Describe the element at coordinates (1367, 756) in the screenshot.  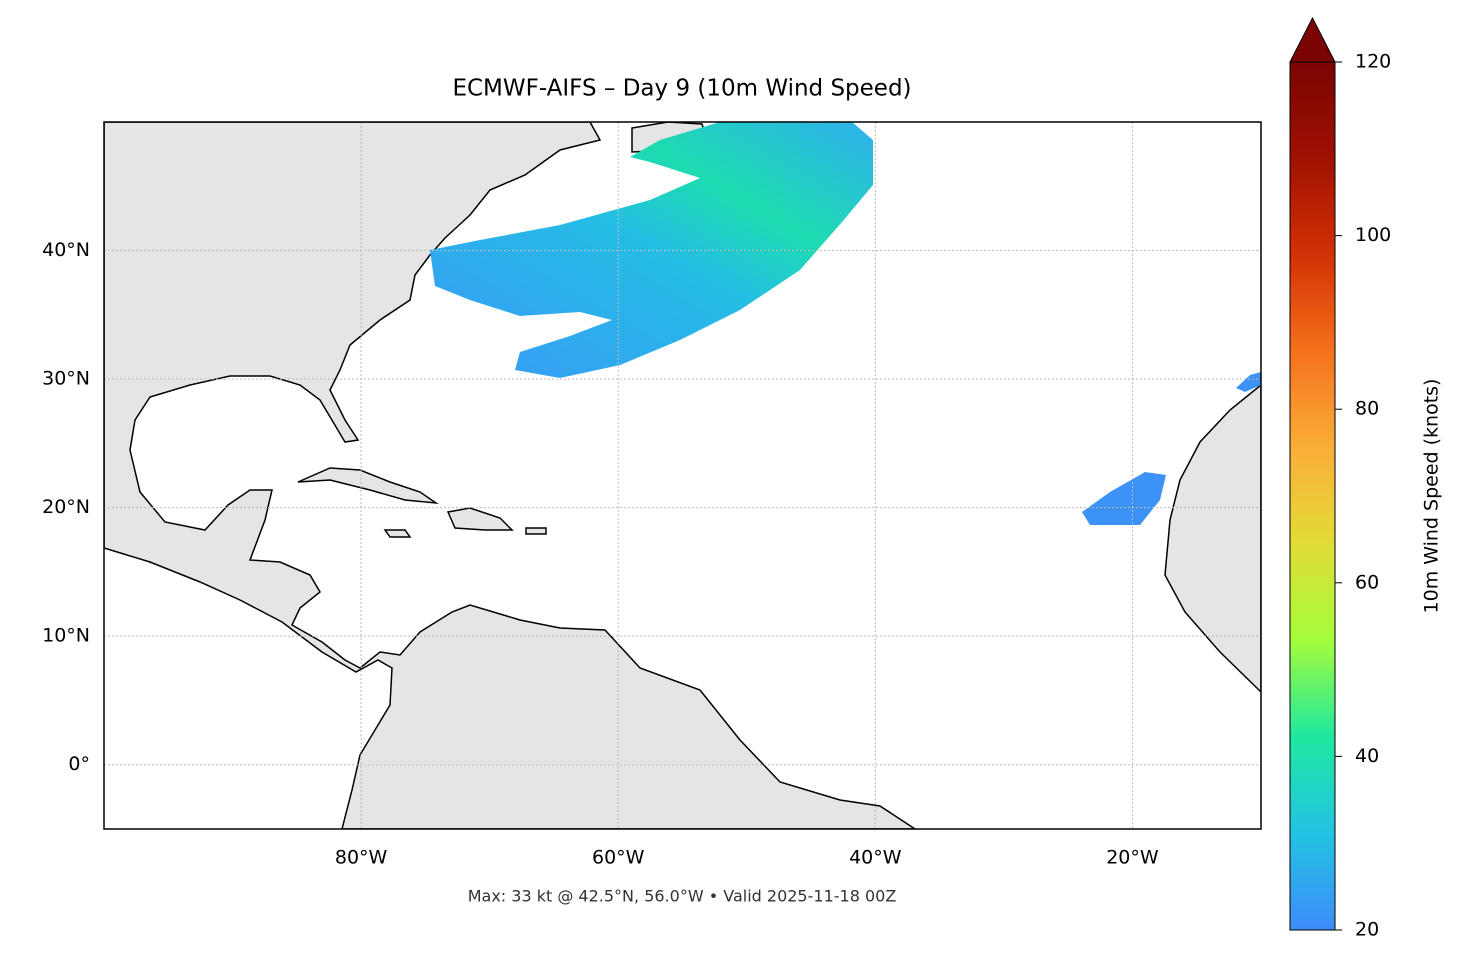
I see `colorbar-tick-label: 40` at that location.